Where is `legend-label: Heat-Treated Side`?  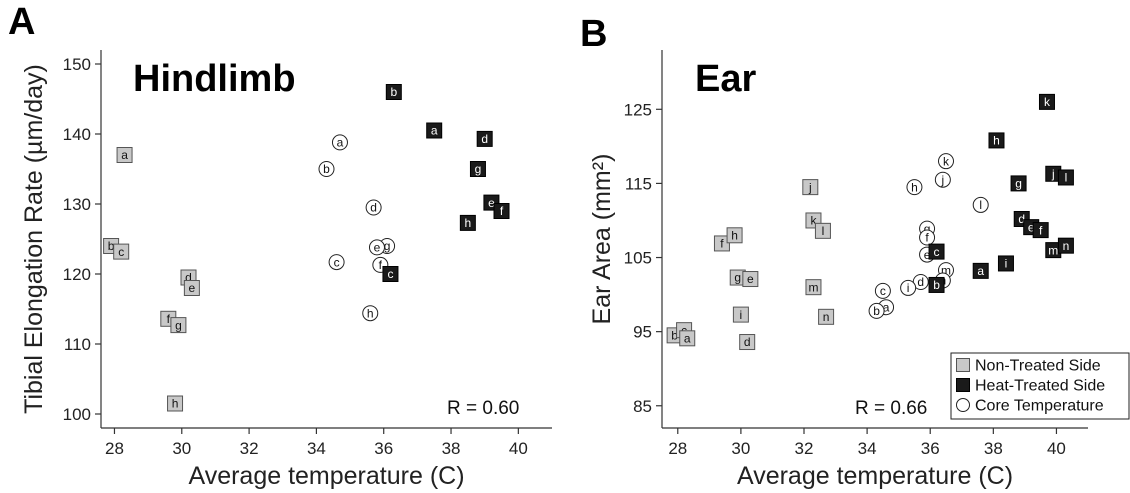 legend-label: Heat-Treated Side is located at coordinates (1040, 386).